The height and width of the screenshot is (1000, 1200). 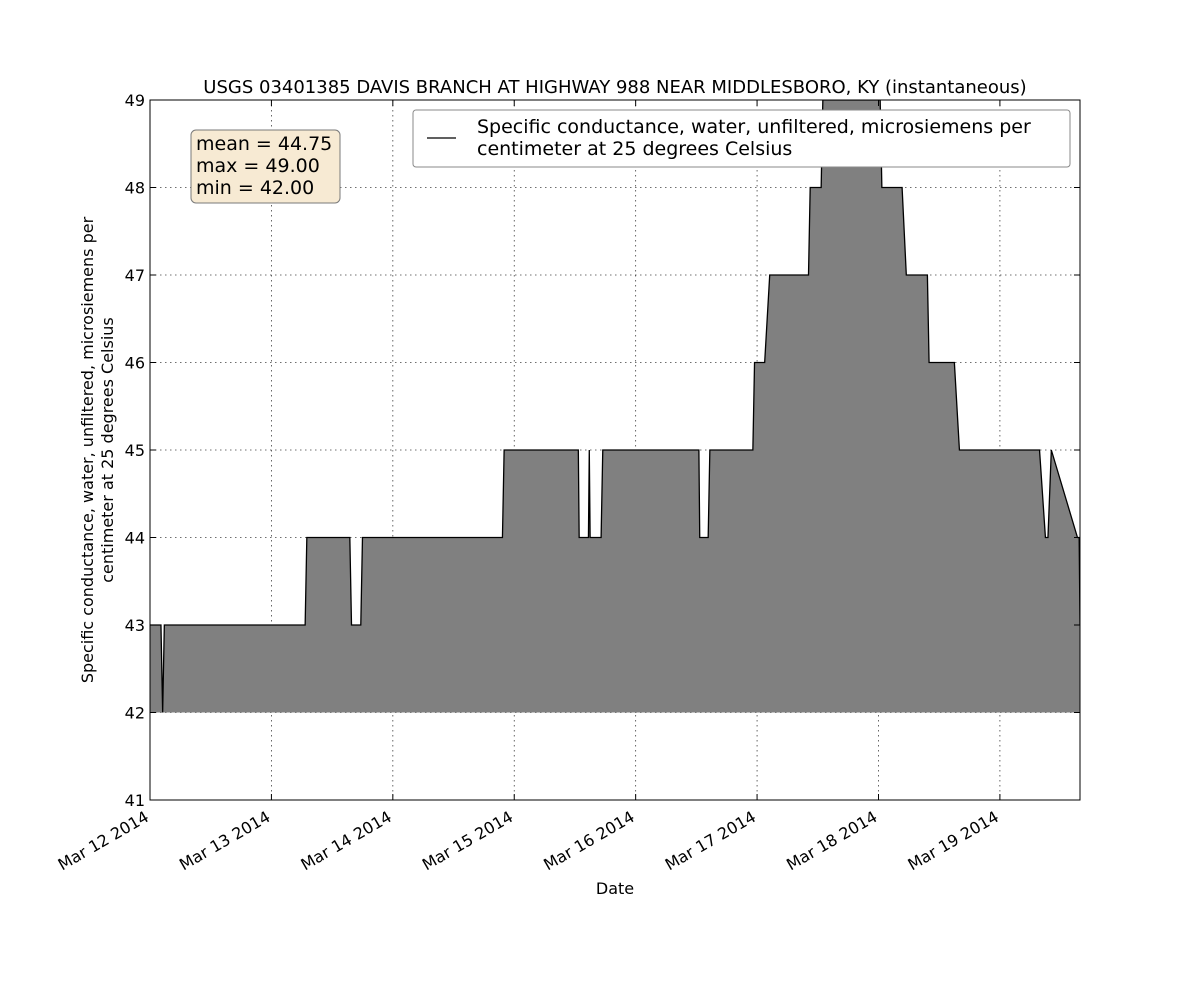 What do you see at coordinates (135, 363) in the screenshot?
I see `y-tick-label: 46` at bounding box center [135, 363].